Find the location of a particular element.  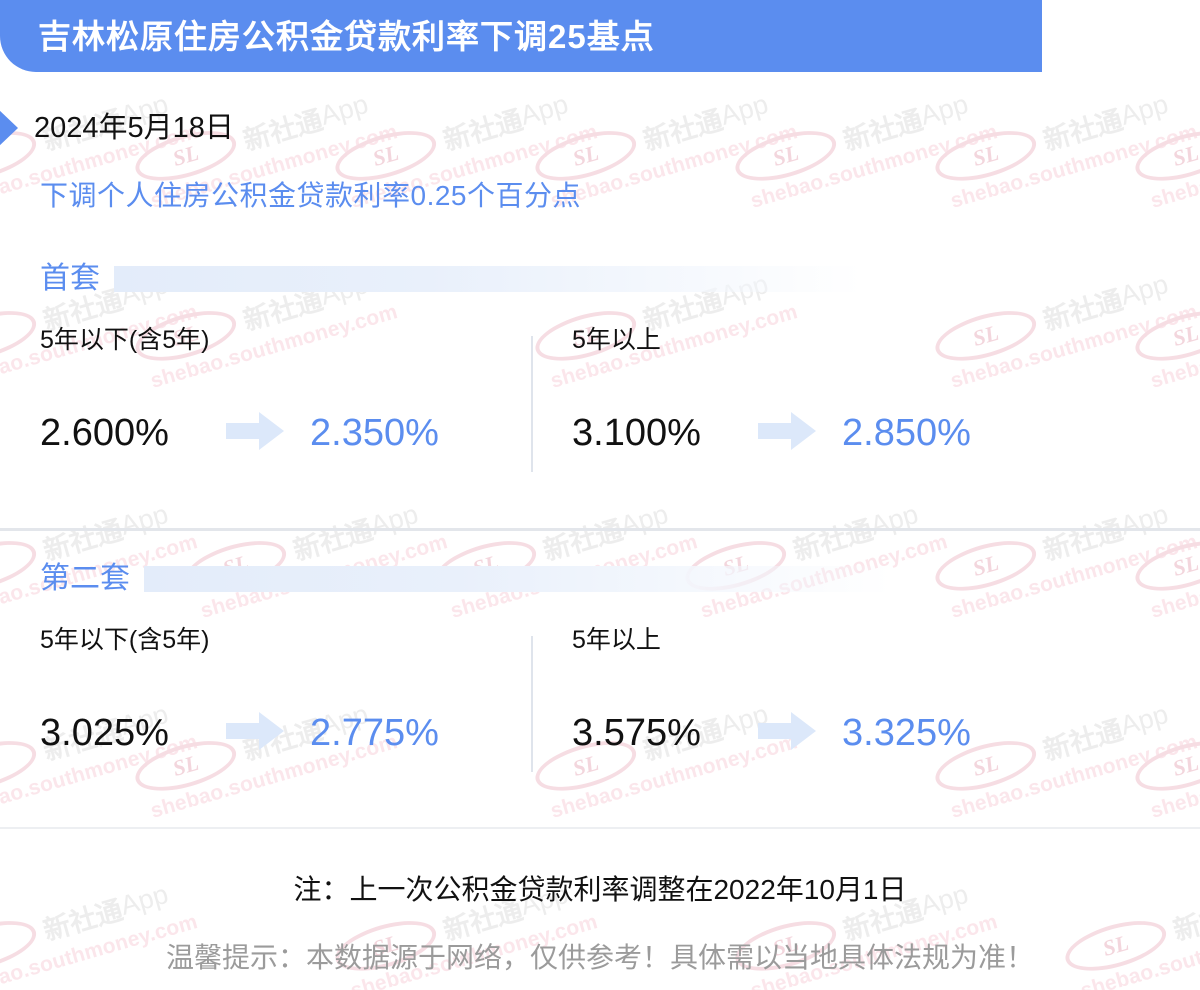

old-rate: 3.100% is located at coordinates (636, 433).